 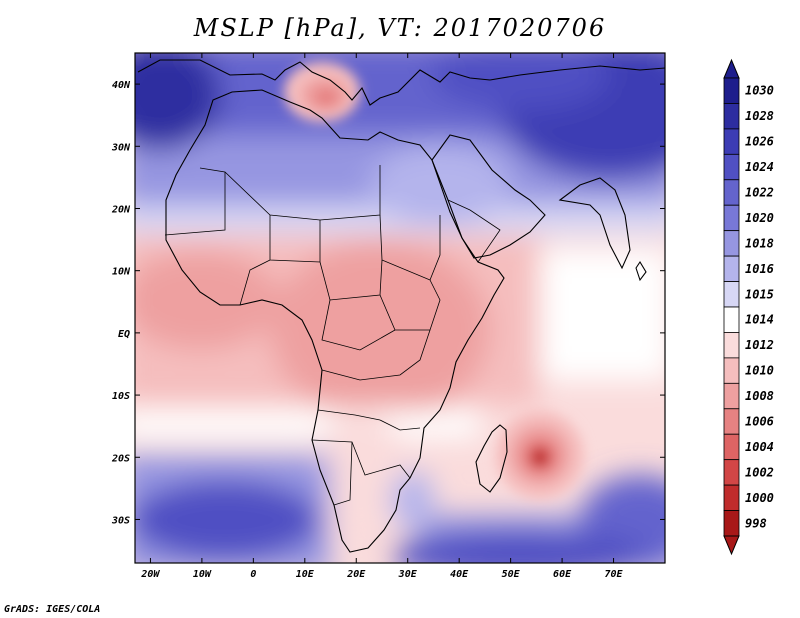 What do you see at coordinates (759, 91) in the screenshot?
I see `colorbar-label: 1030` at bounding box center [759, 91].